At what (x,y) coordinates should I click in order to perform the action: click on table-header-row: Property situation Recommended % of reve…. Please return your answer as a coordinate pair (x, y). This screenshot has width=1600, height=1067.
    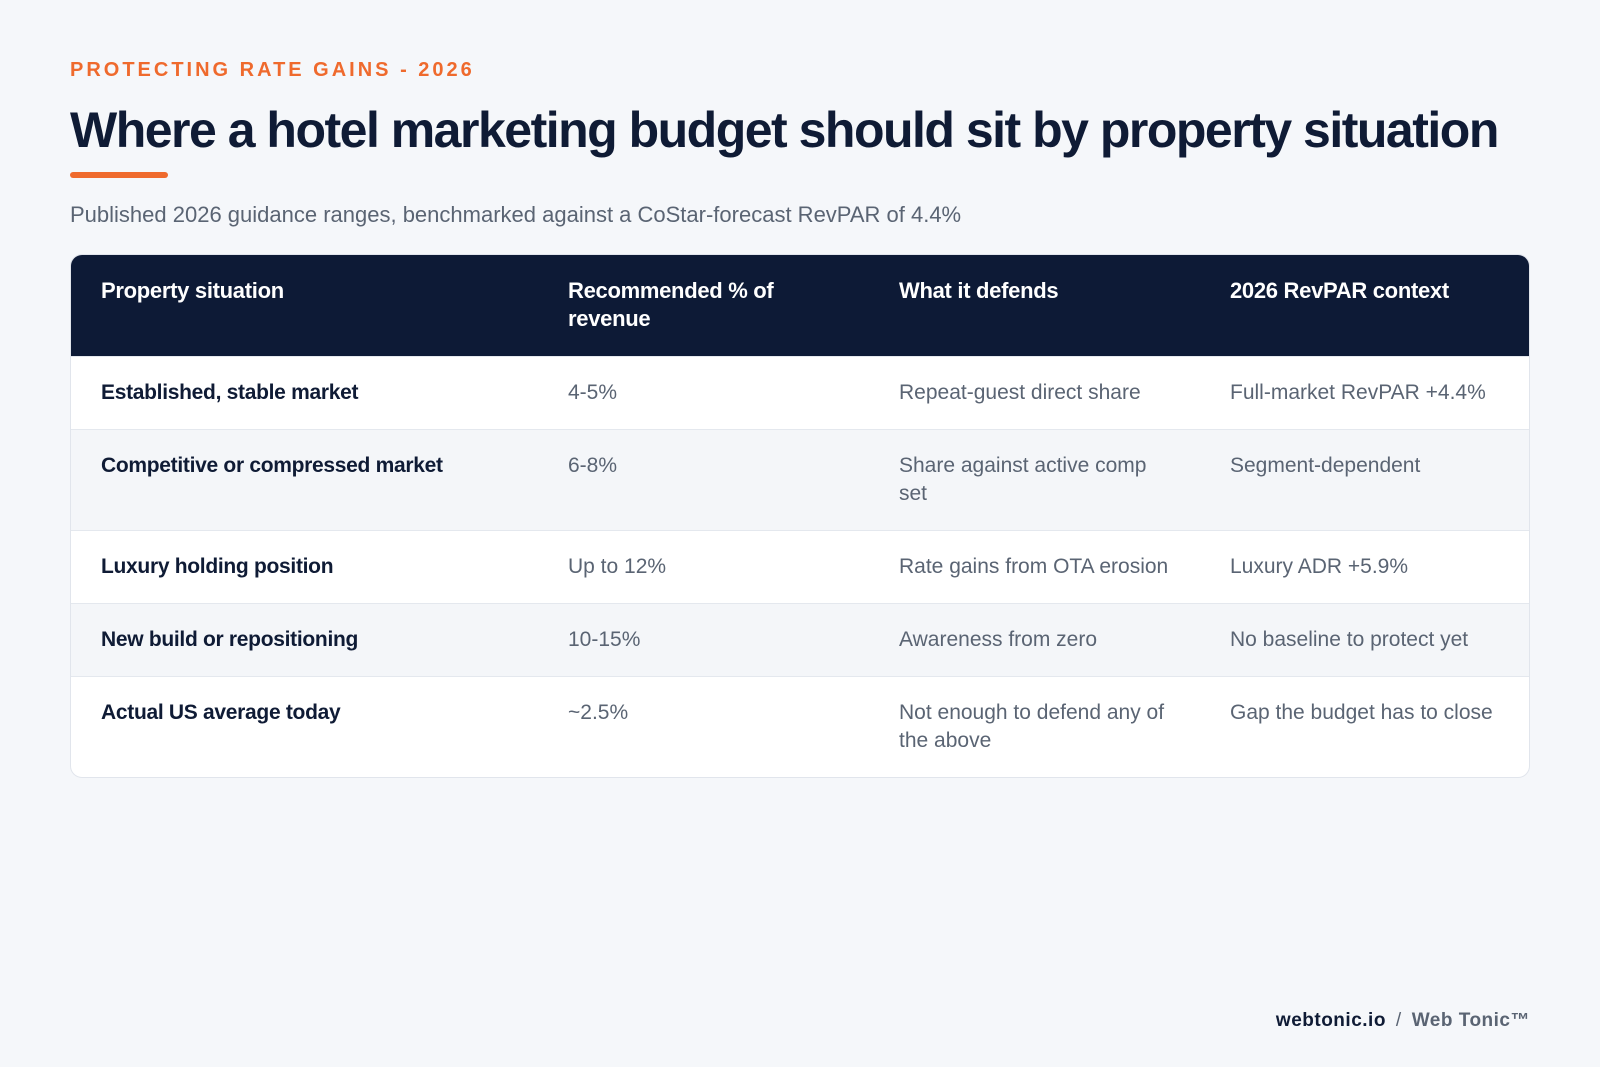
    Looking at the image, I should click on (800, 305).